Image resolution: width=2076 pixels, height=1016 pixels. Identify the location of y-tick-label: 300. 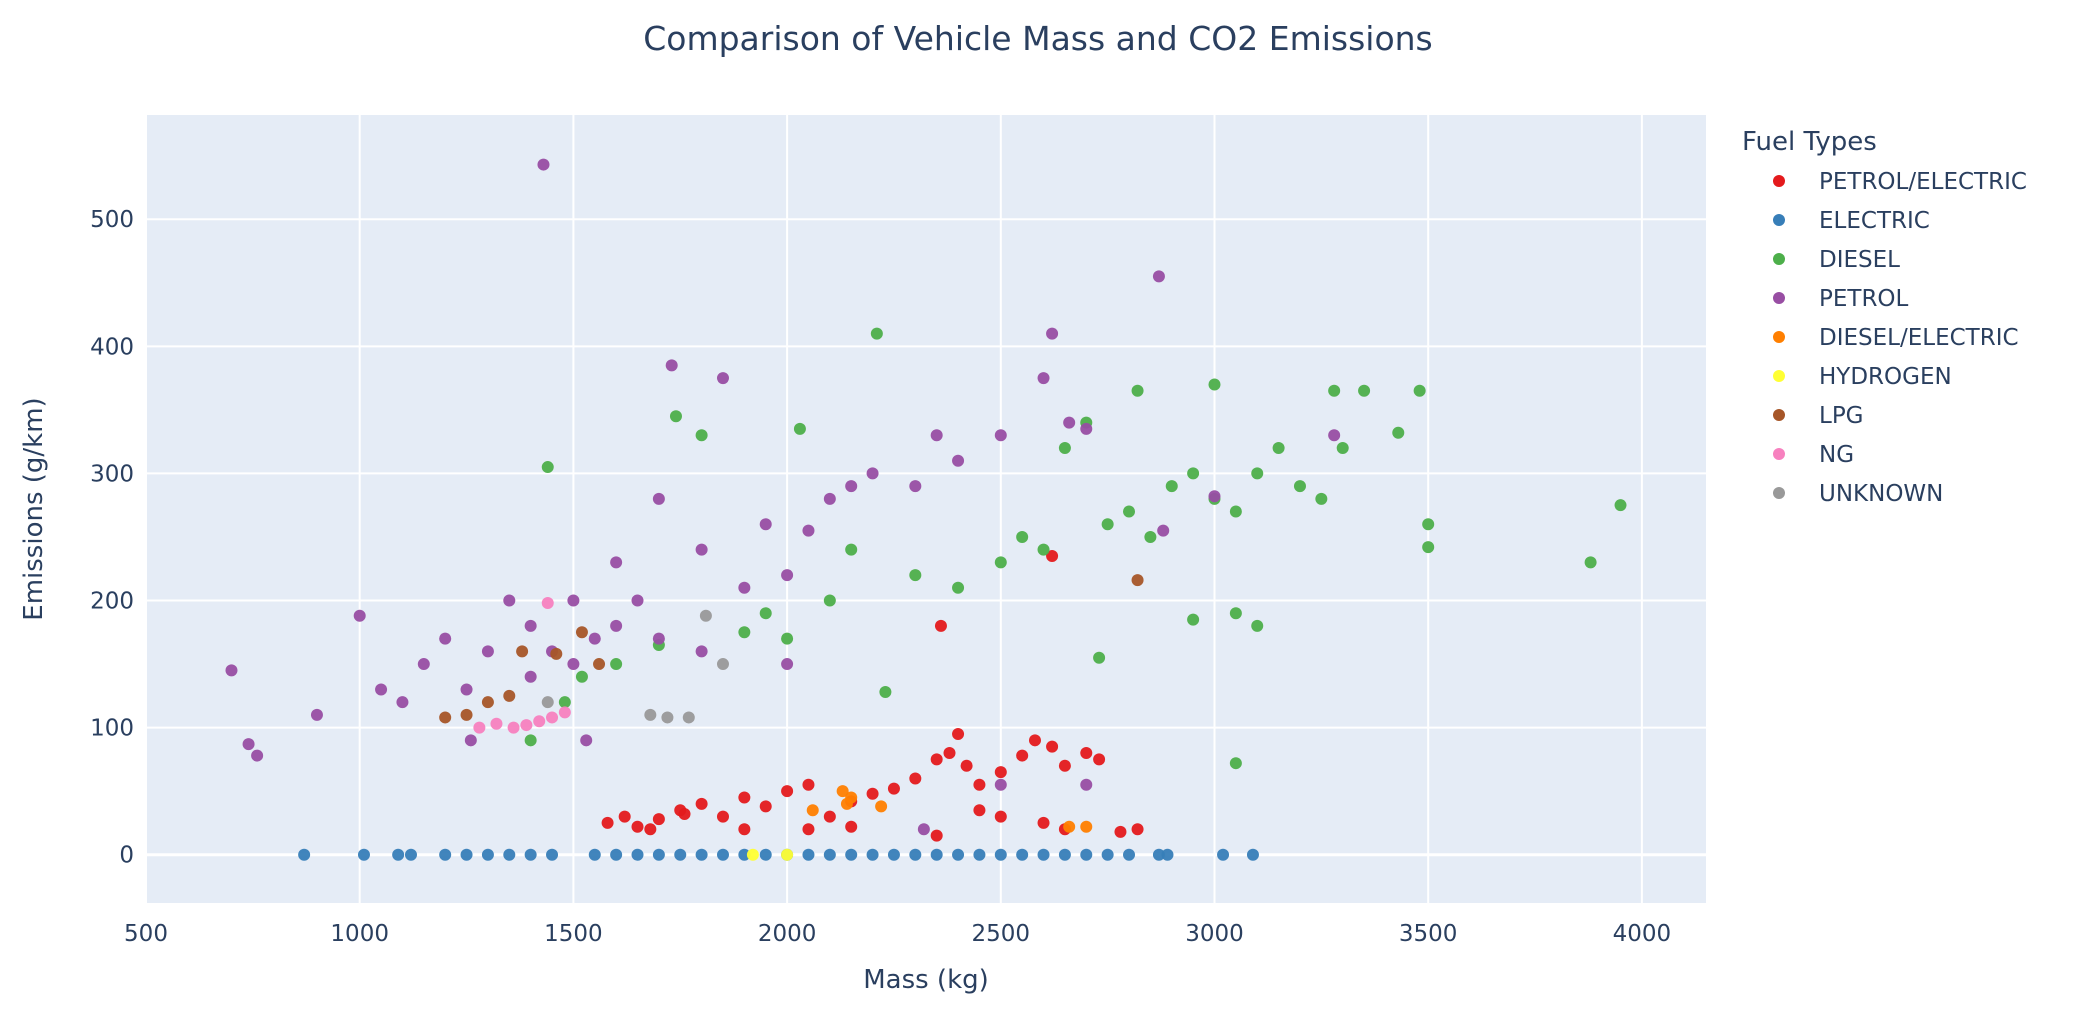
(112, 474).